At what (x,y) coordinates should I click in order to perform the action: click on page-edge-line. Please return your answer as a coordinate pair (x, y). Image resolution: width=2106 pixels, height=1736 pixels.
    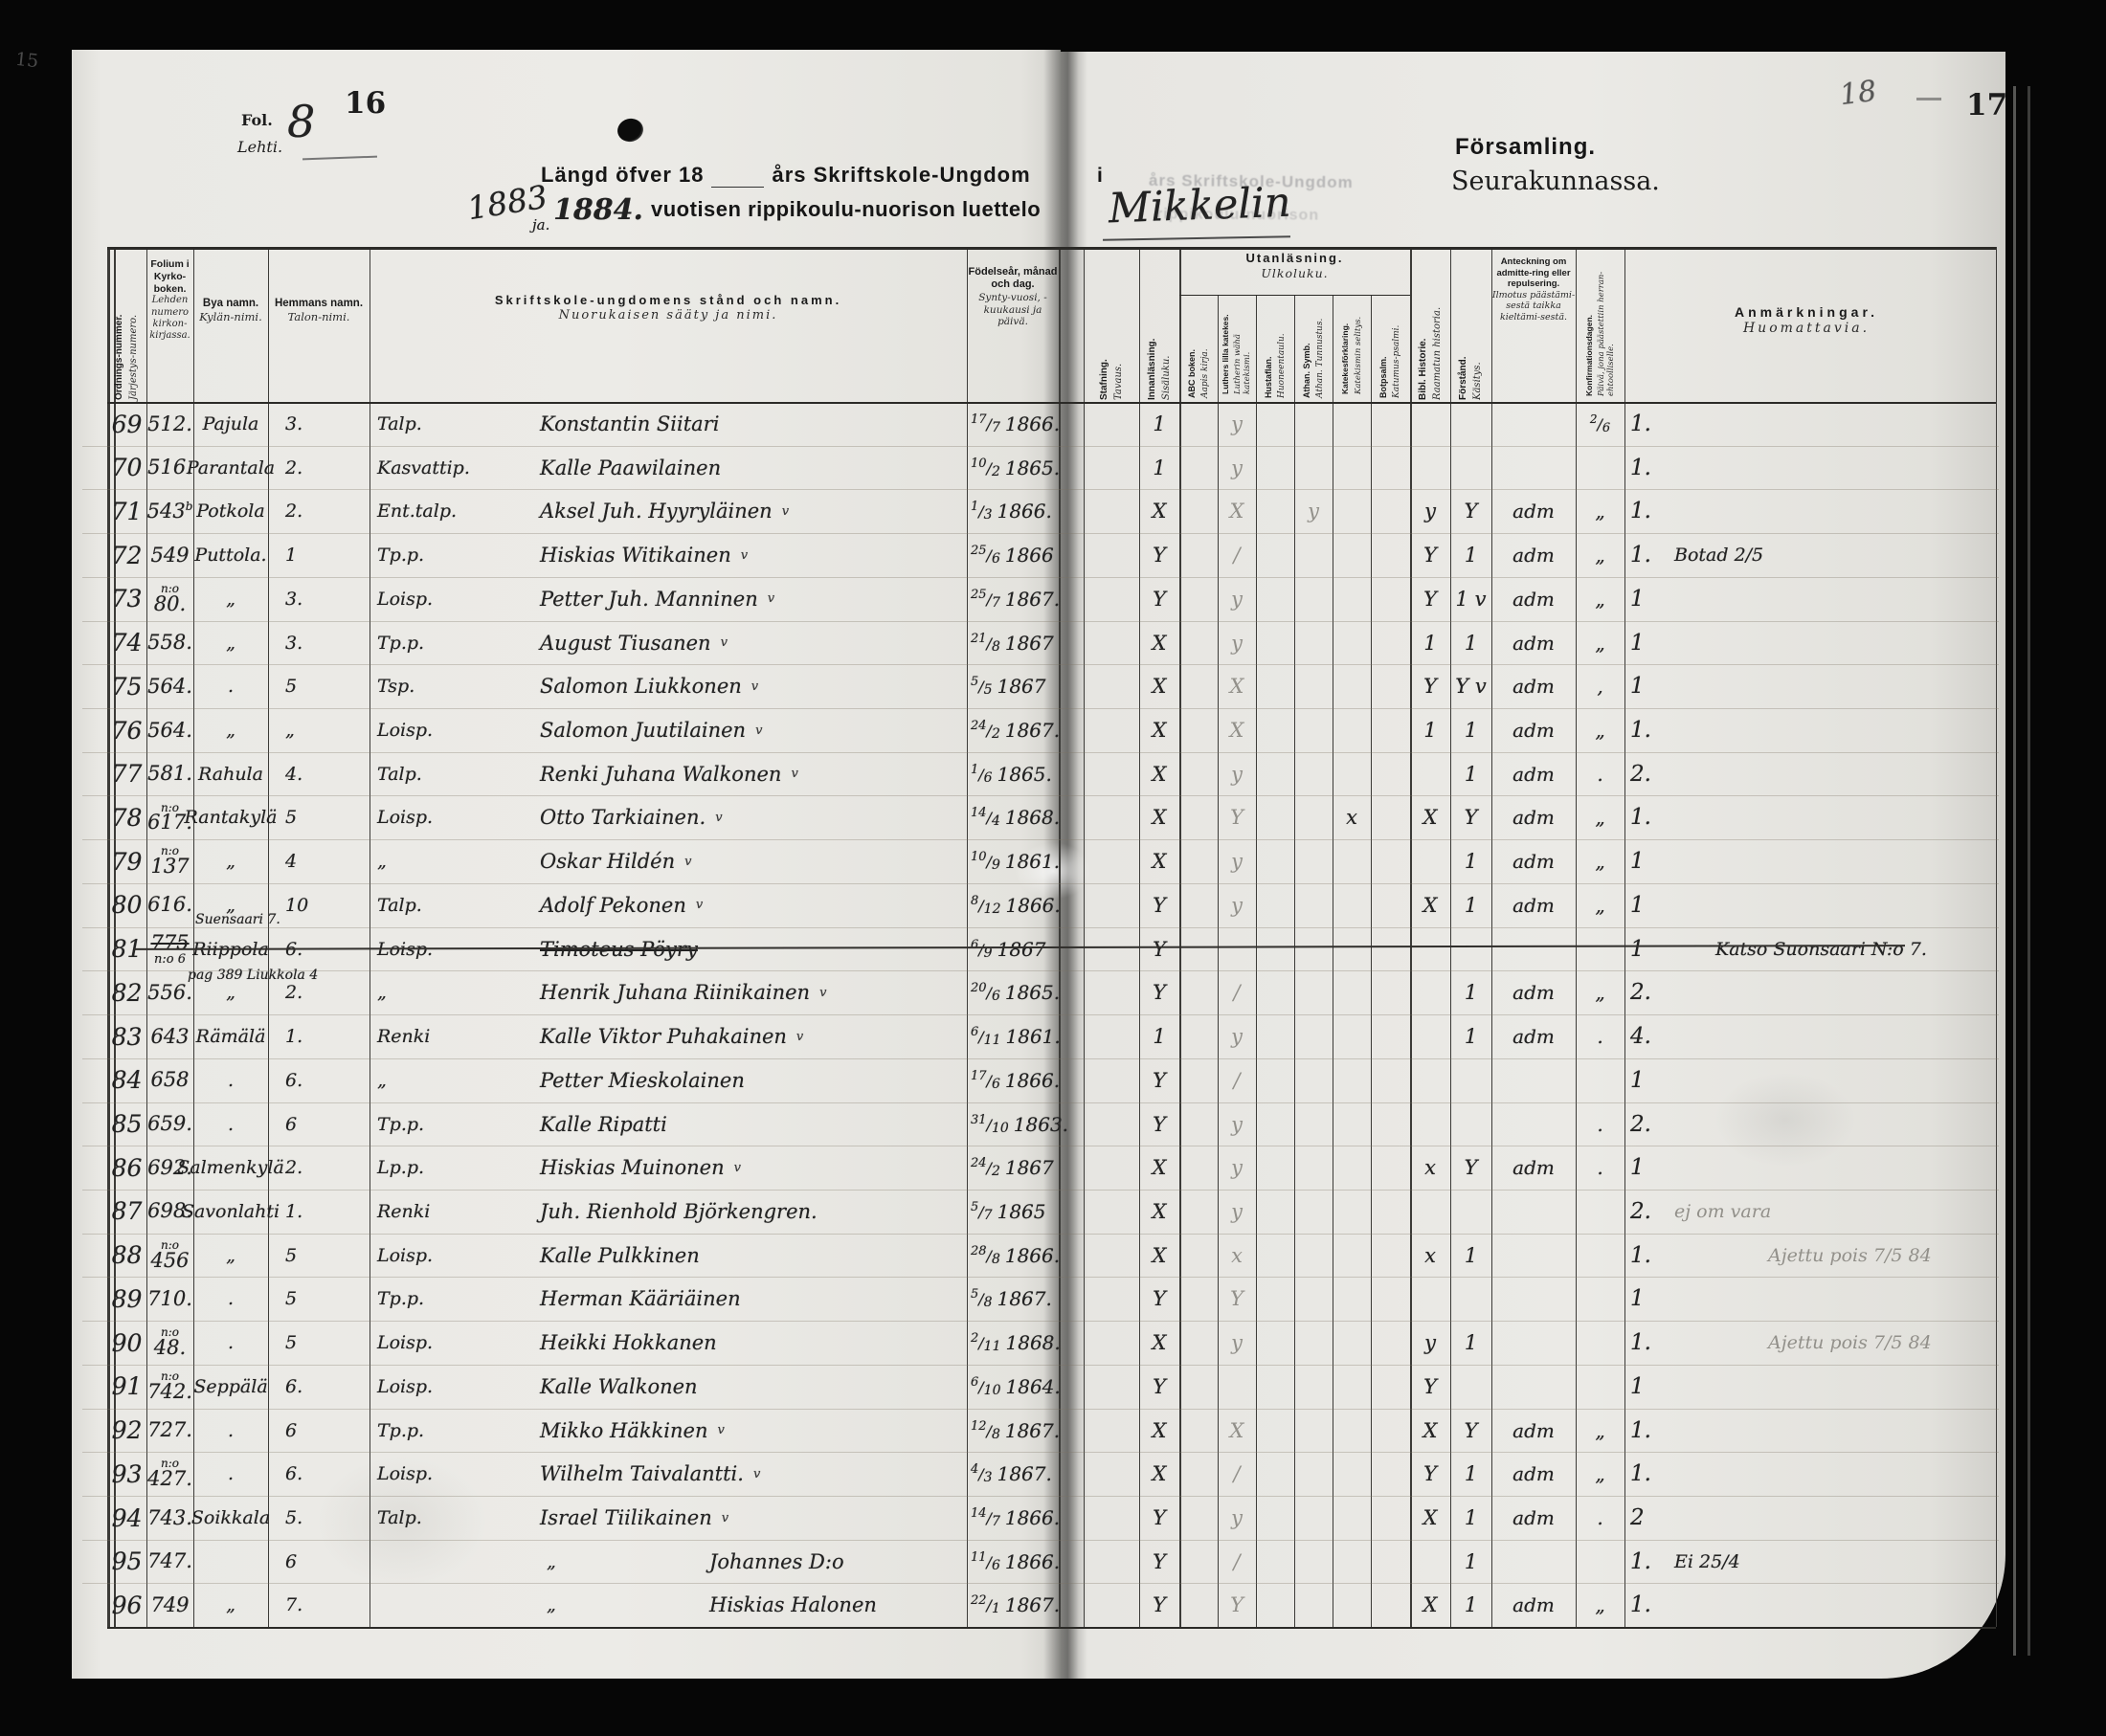
    Looking at the image, I should click on (2014, 871).